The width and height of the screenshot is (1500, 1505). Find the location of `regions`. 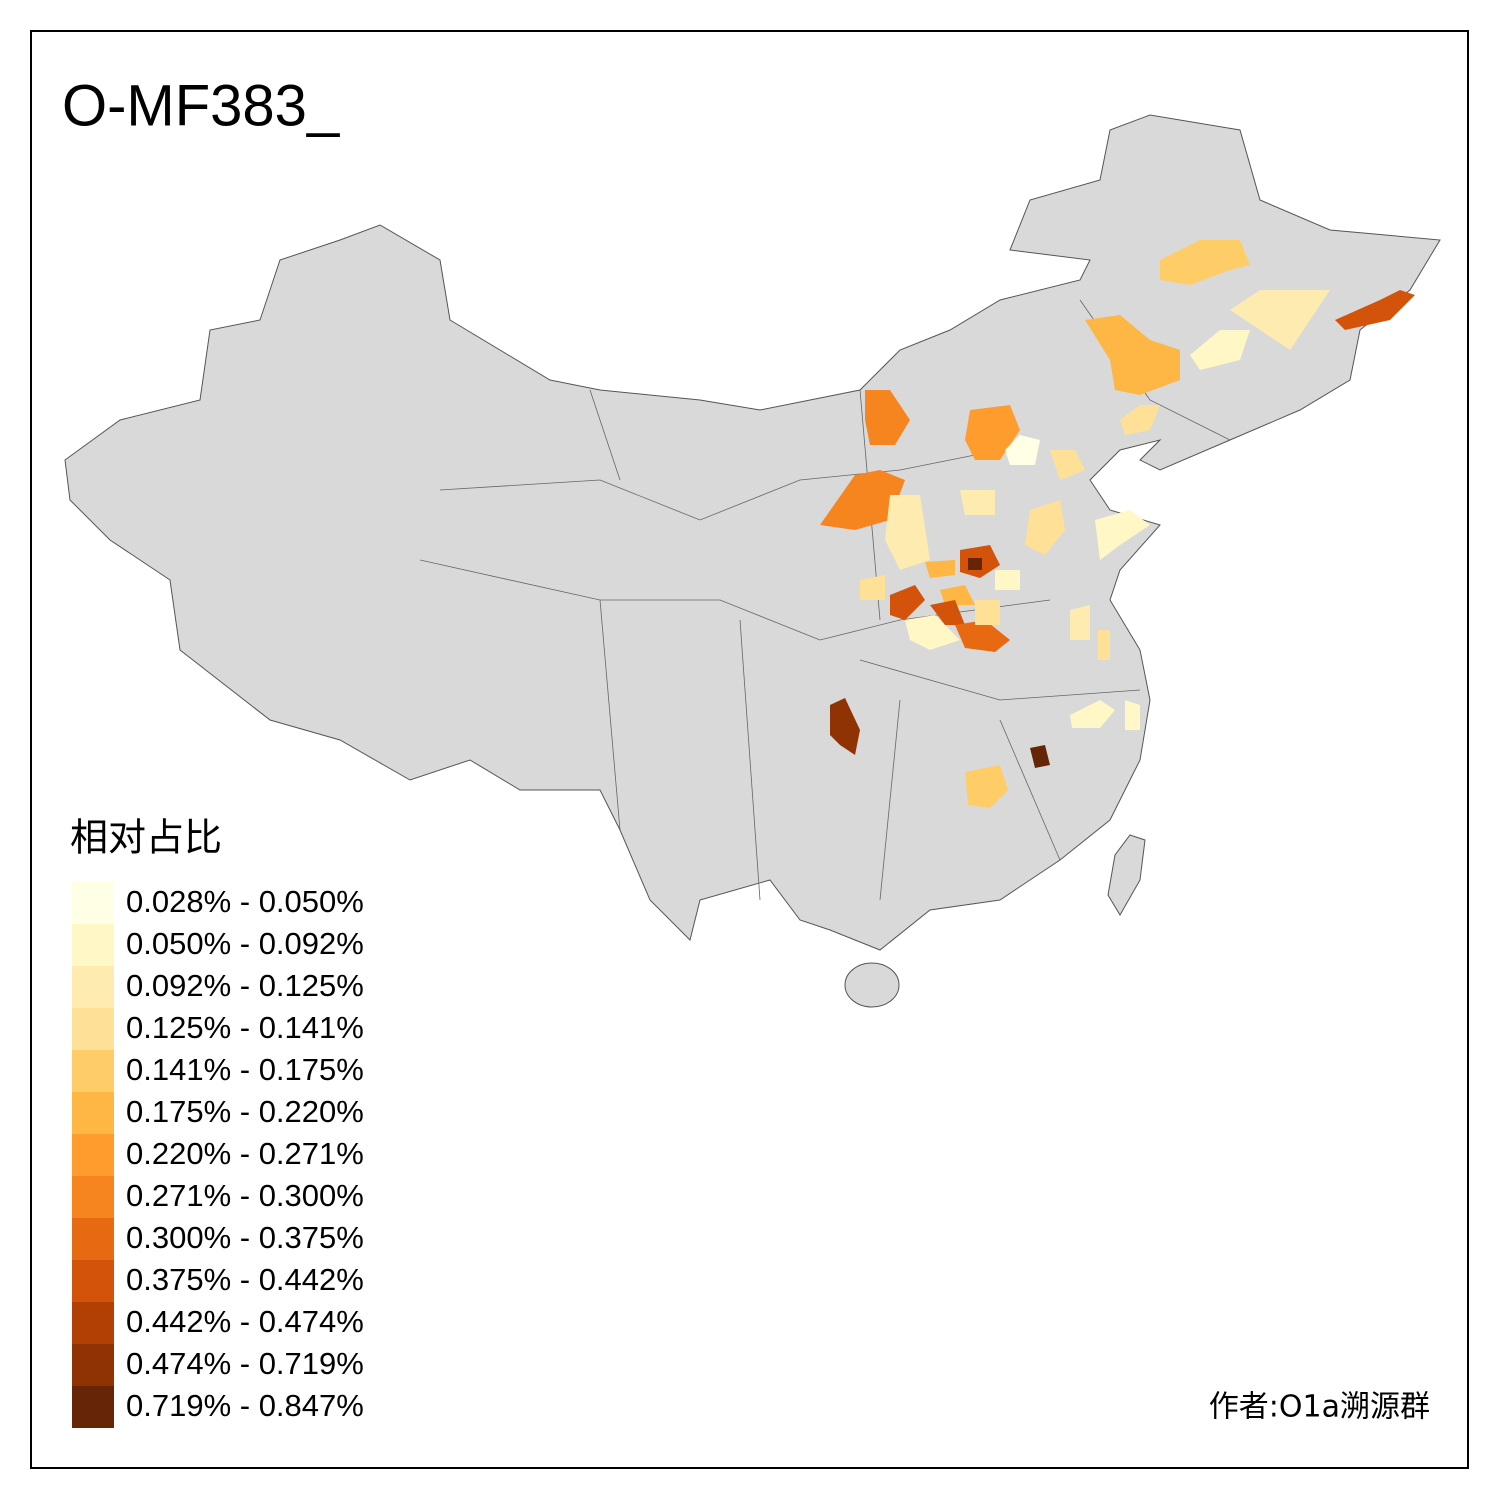

regions is located at coordinates (1117, 524).